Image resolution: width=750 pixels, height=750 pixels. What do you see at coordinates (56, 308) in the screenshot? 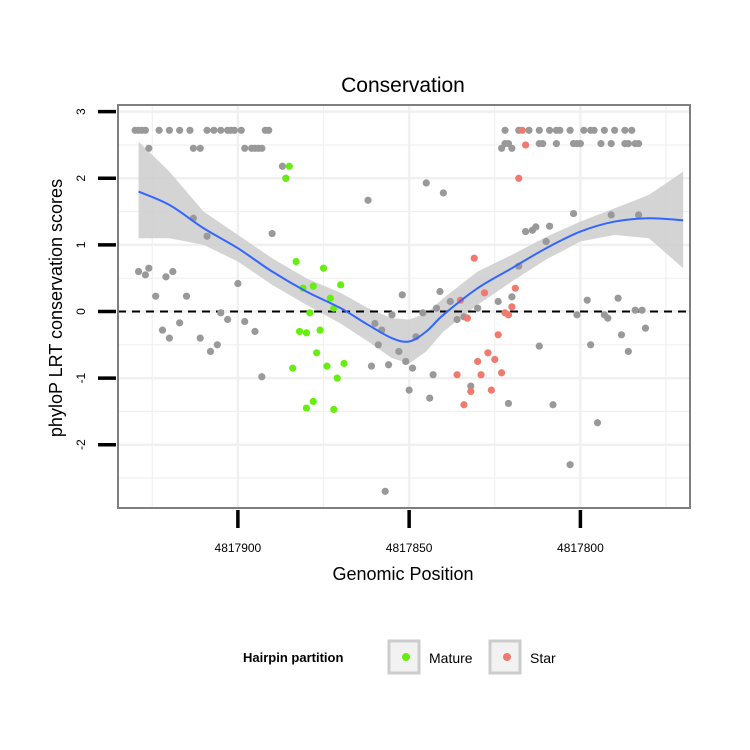
I see `y-axis-title: phyloP LRT conservation scores` at bounding box center [56, 308].